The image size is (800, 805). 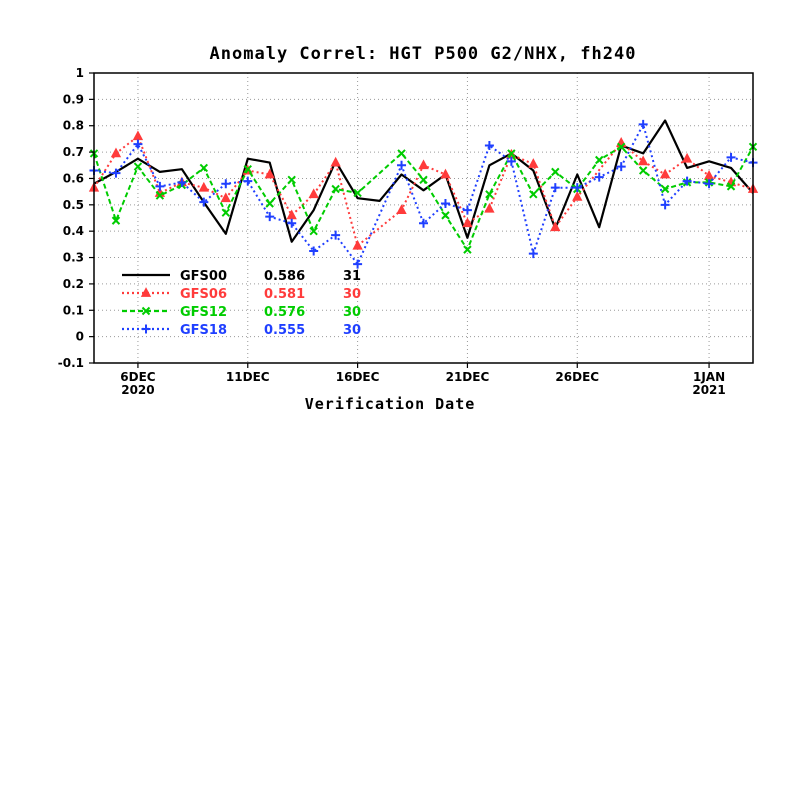 What do you see at coordinates (80, 73) in the screenshot?
I see `y-tick-label: 1` at bounding box center [80, 73].